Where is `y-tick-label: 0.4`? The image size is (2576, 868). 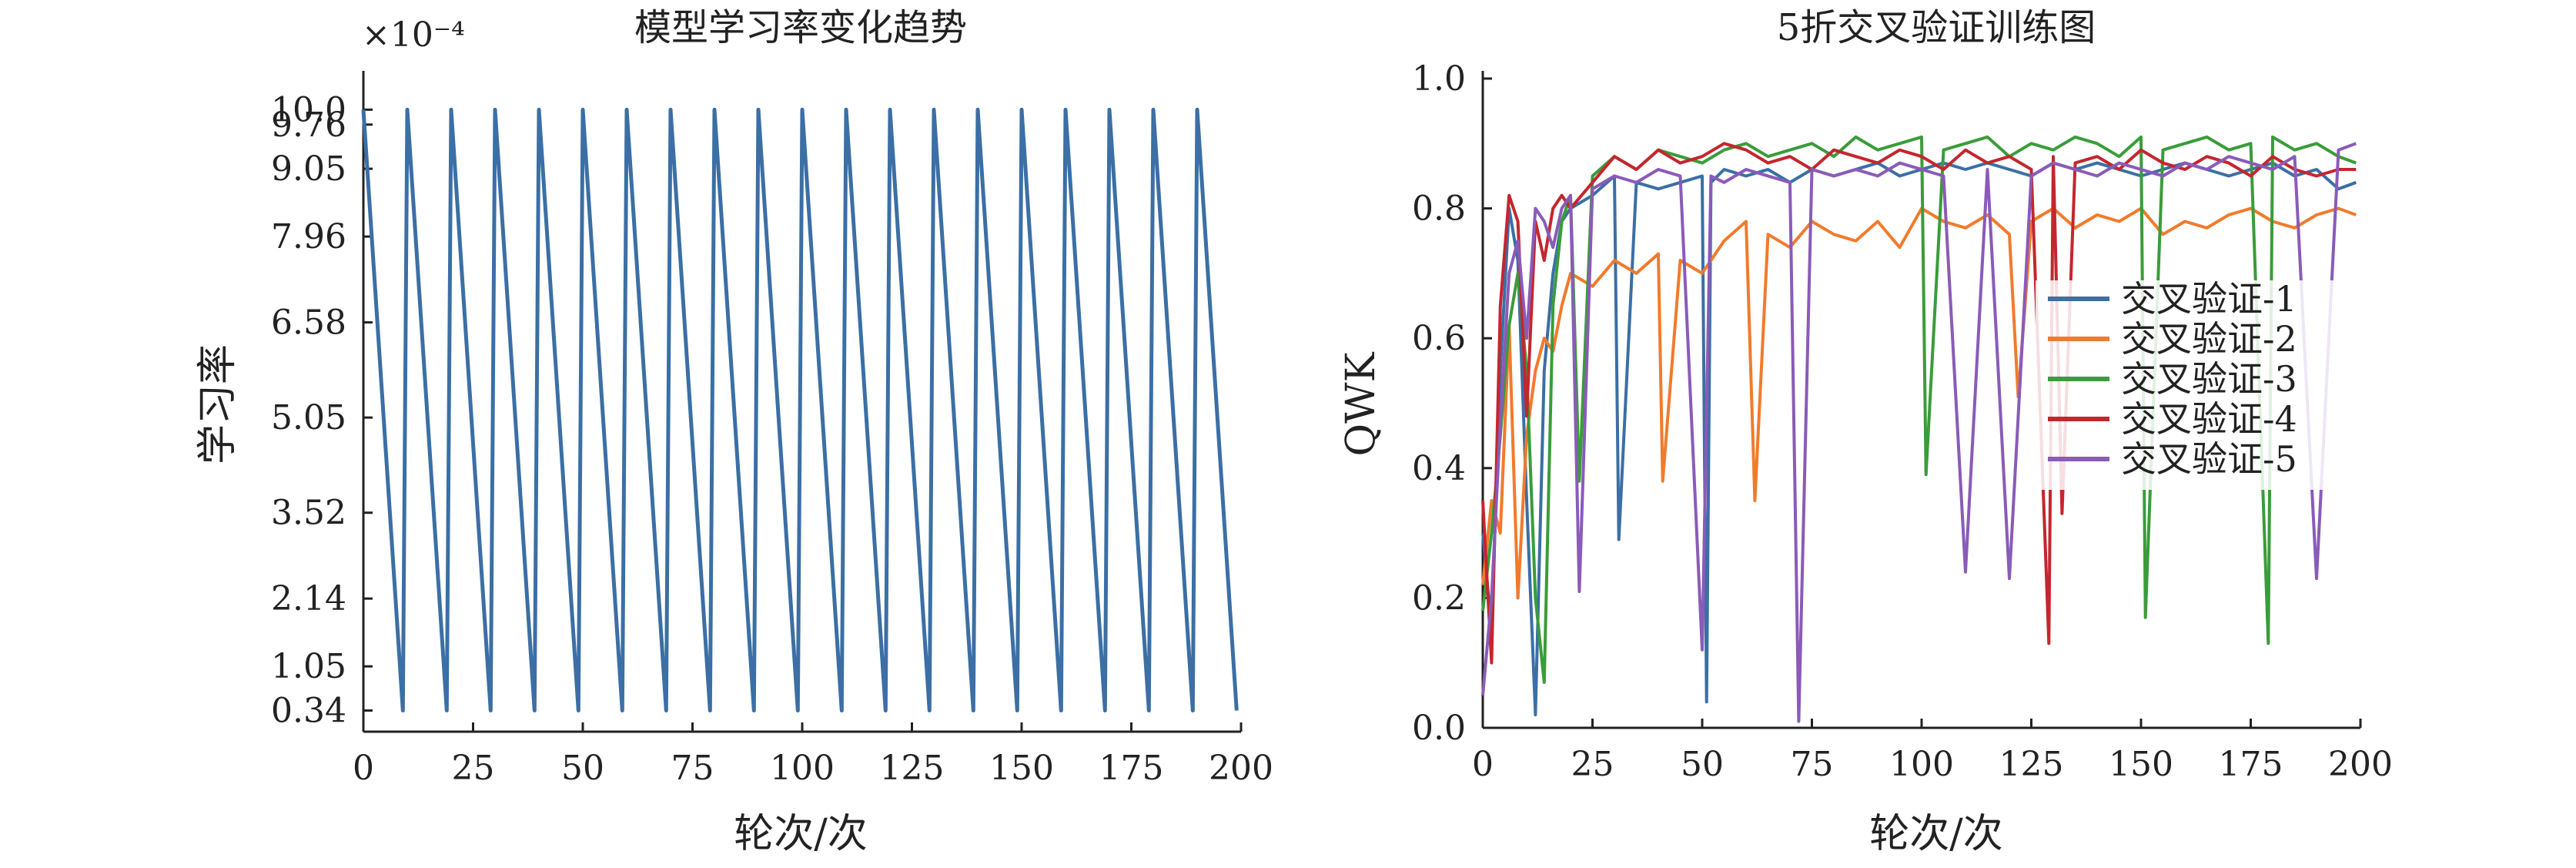 y-tick-label: 0.4 is located at coordinates (1439, 468).